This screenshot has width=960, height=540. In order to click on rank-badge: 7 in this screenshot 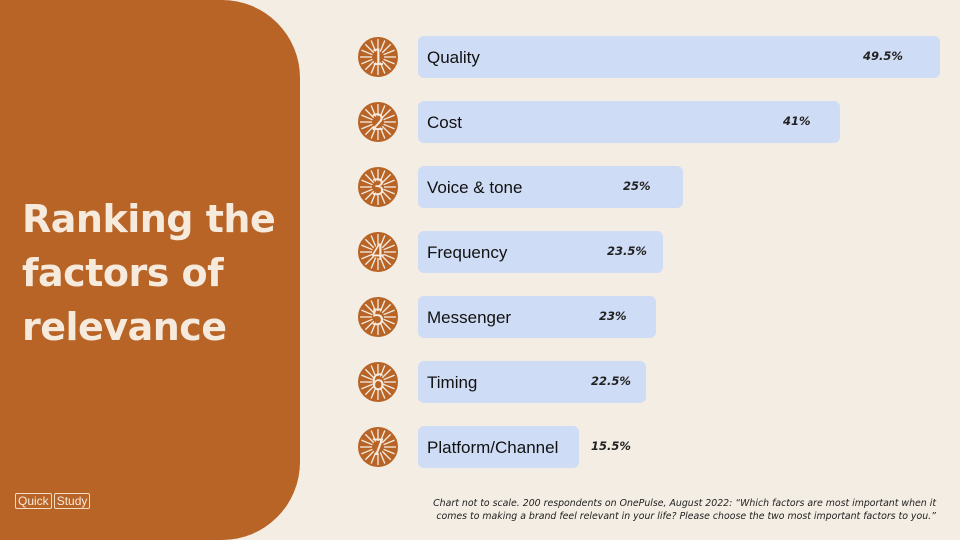, I will do `click(378, 447)`.